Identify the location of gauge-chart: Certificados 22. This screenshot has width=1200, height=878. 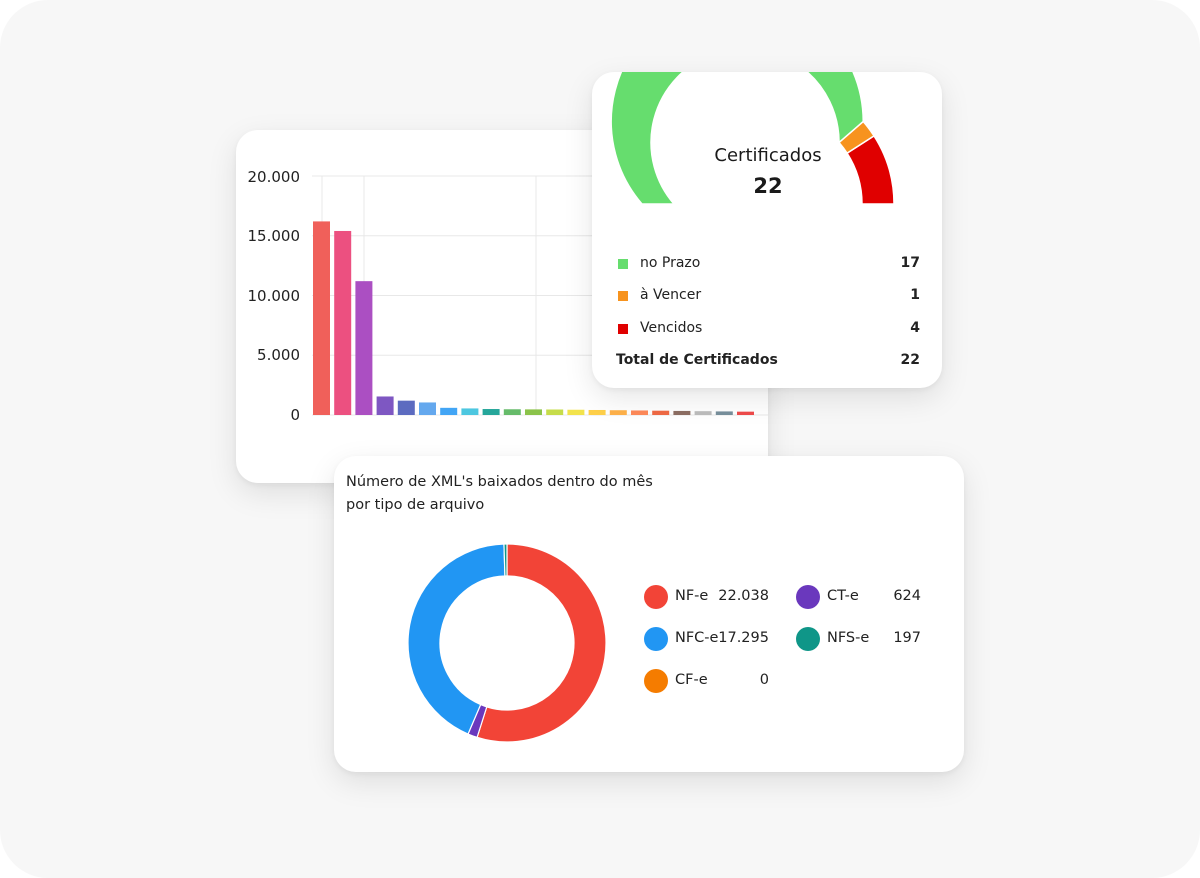
(752, 138).